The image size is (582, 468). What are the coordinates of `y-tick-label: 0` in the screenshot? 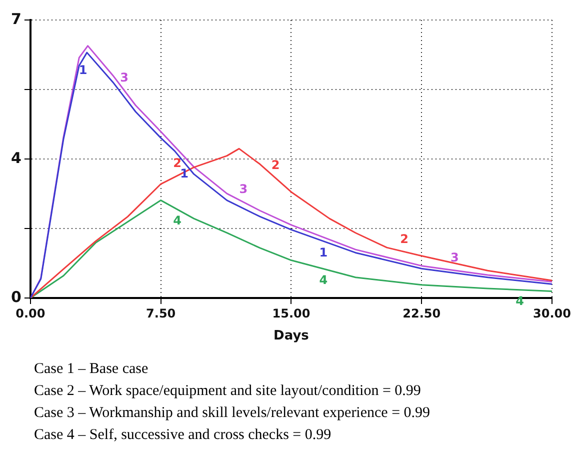 It's located at (16, 297).